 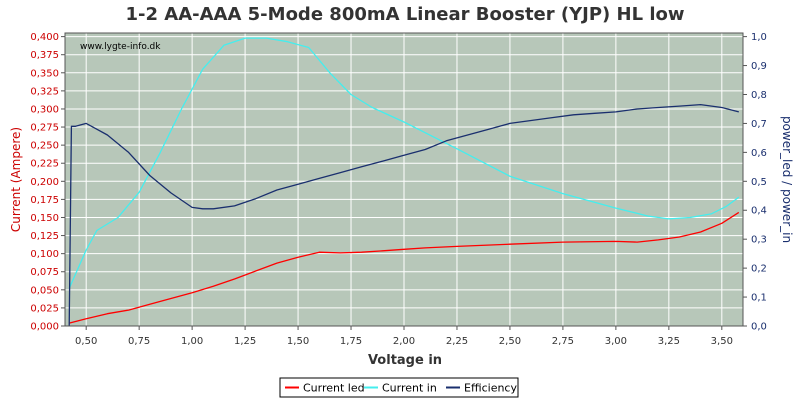 I want to click on x-tick-label: 2,50, so click(x=510, y=341).